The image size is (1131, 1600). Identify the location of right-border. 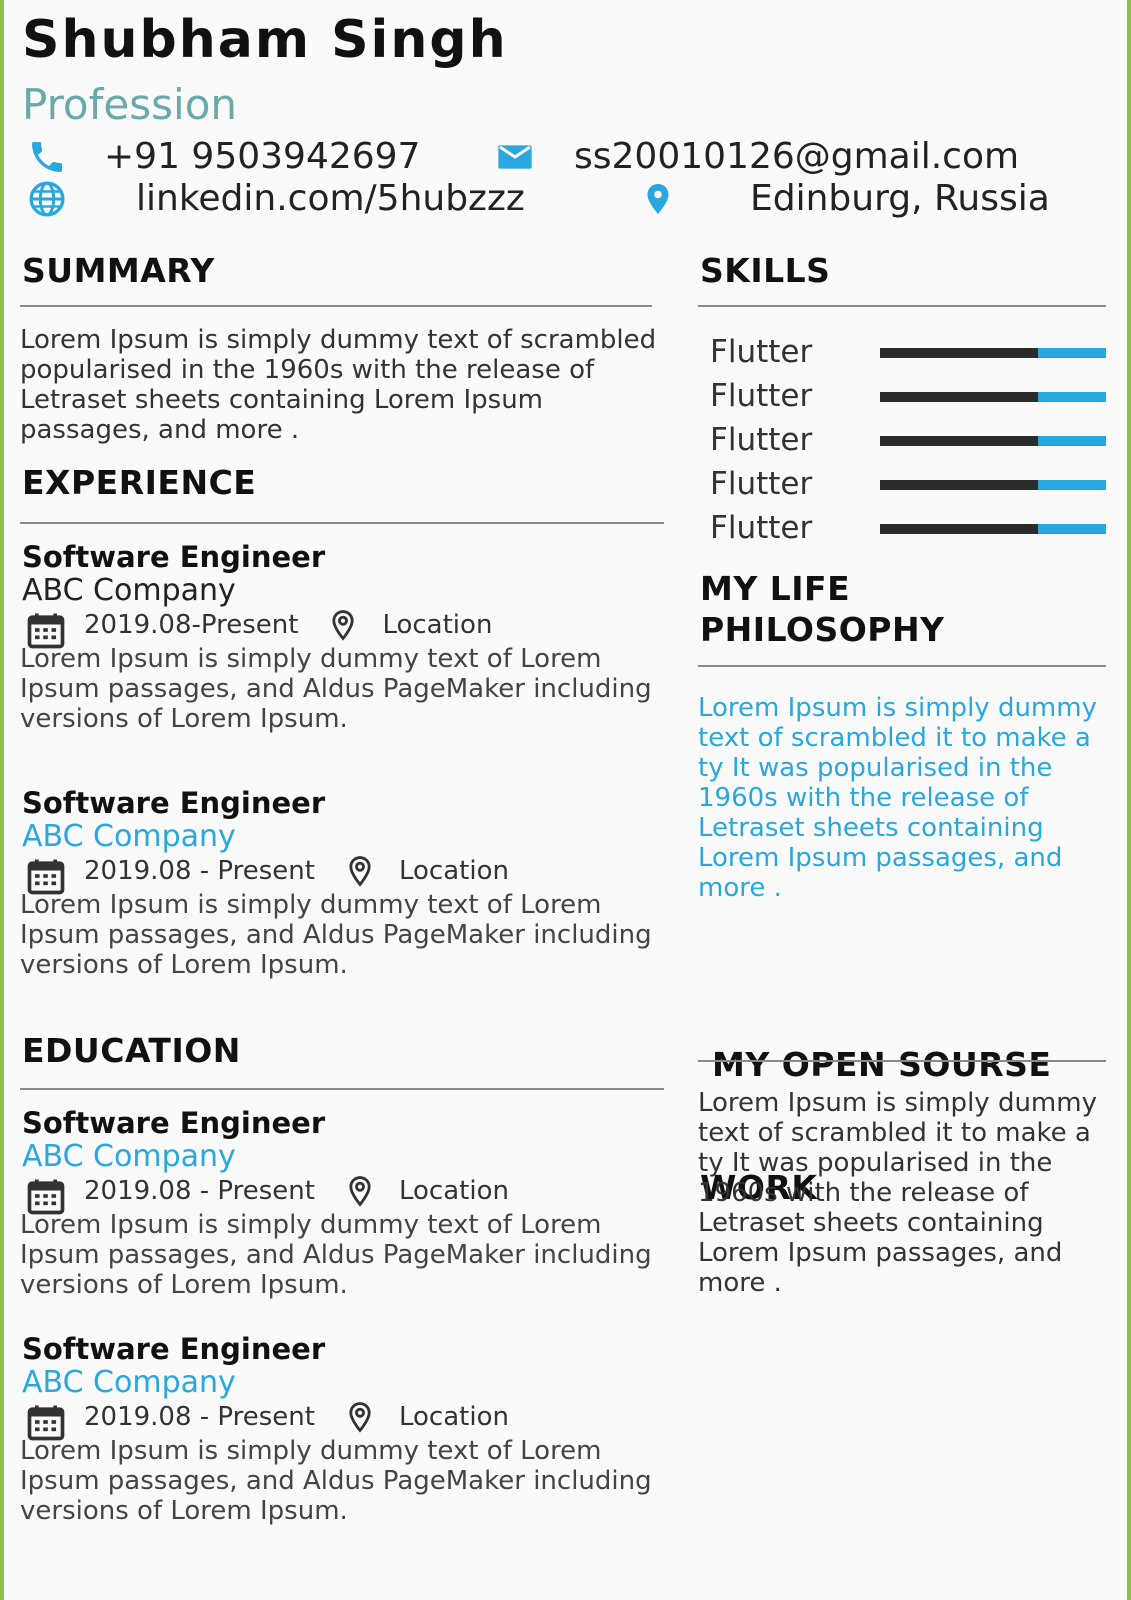
(1129, 800).